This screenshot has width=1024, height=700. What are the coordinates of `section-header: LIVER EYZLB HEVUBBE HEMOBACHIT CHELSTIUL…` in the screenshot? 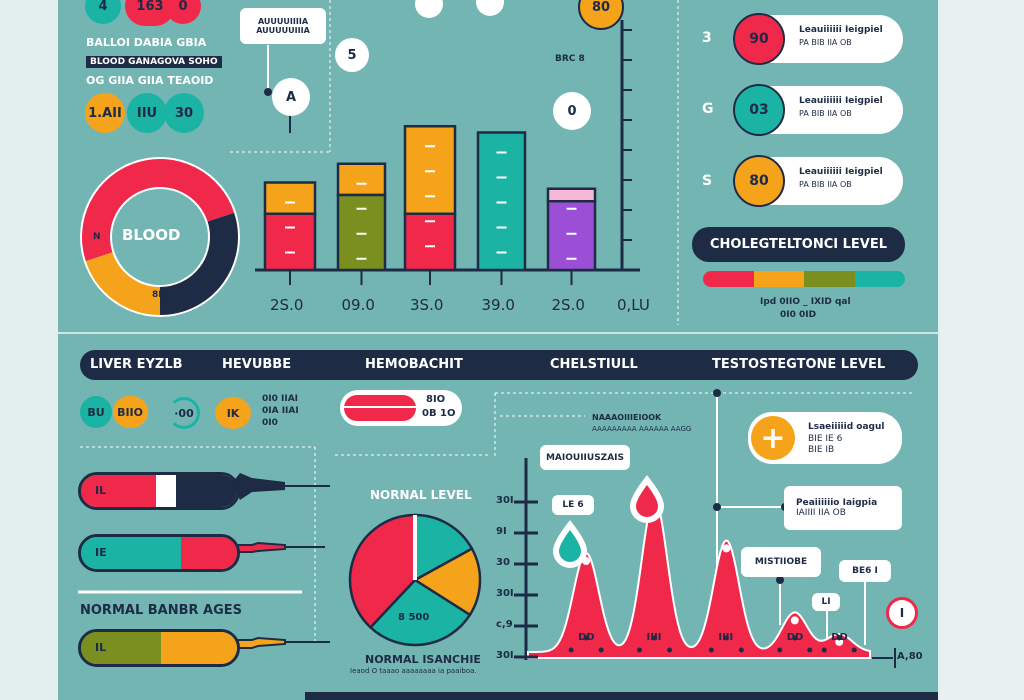 It's located at (499, 365).